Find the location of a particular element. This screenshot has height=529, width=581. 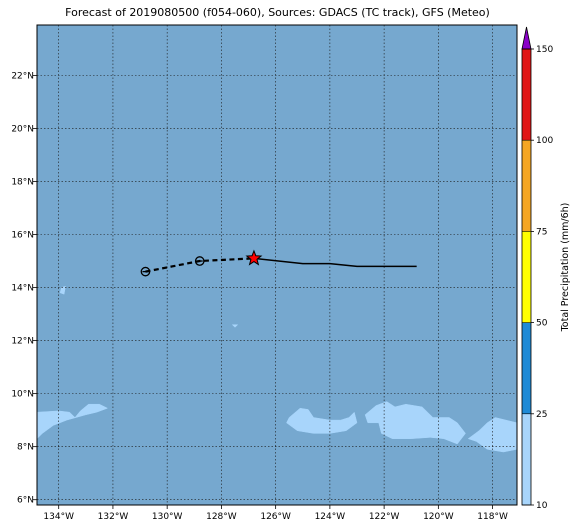

lon-tick-label: 118°W is located at coordinates (492, 517).